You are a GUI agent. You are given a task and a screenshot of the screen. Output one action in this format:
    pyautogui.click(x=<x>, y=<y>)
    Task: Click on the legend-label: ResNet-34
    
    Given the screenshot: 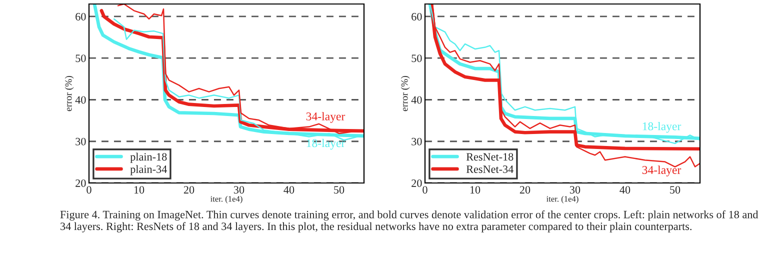 What is the action you would take?
    pyautogui.click(x=490, y=169)
    